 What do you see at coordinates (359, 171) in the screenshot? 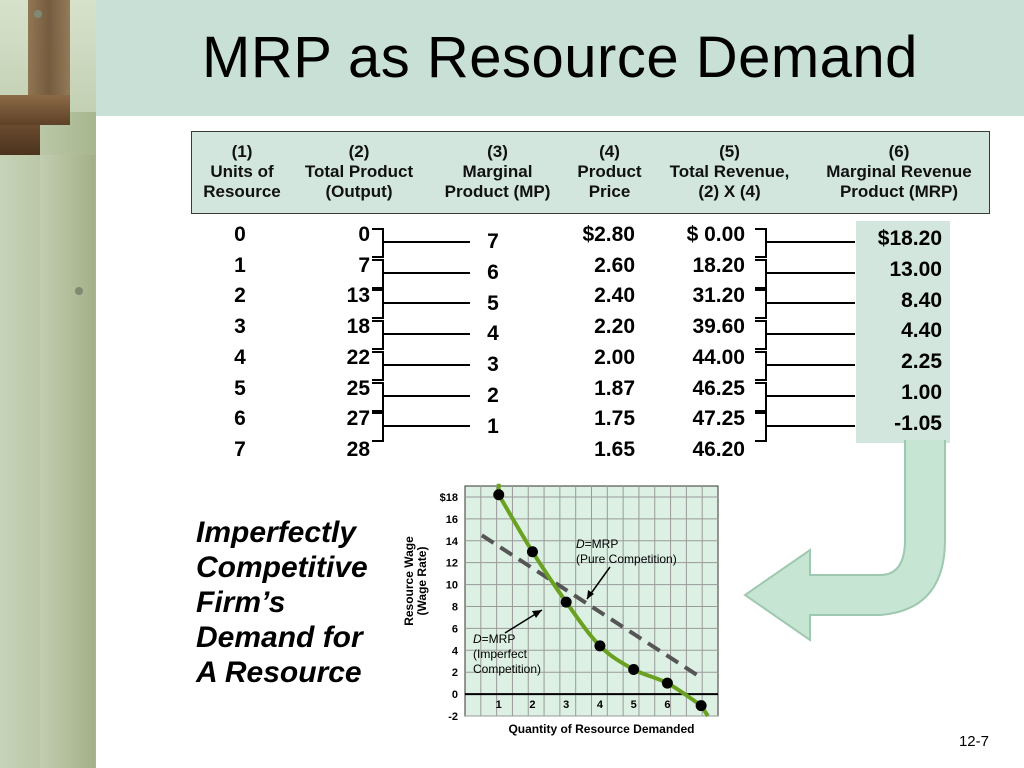
I see `header-col-2: (2) Total Product (Output)` at bounding box center [359, 171].